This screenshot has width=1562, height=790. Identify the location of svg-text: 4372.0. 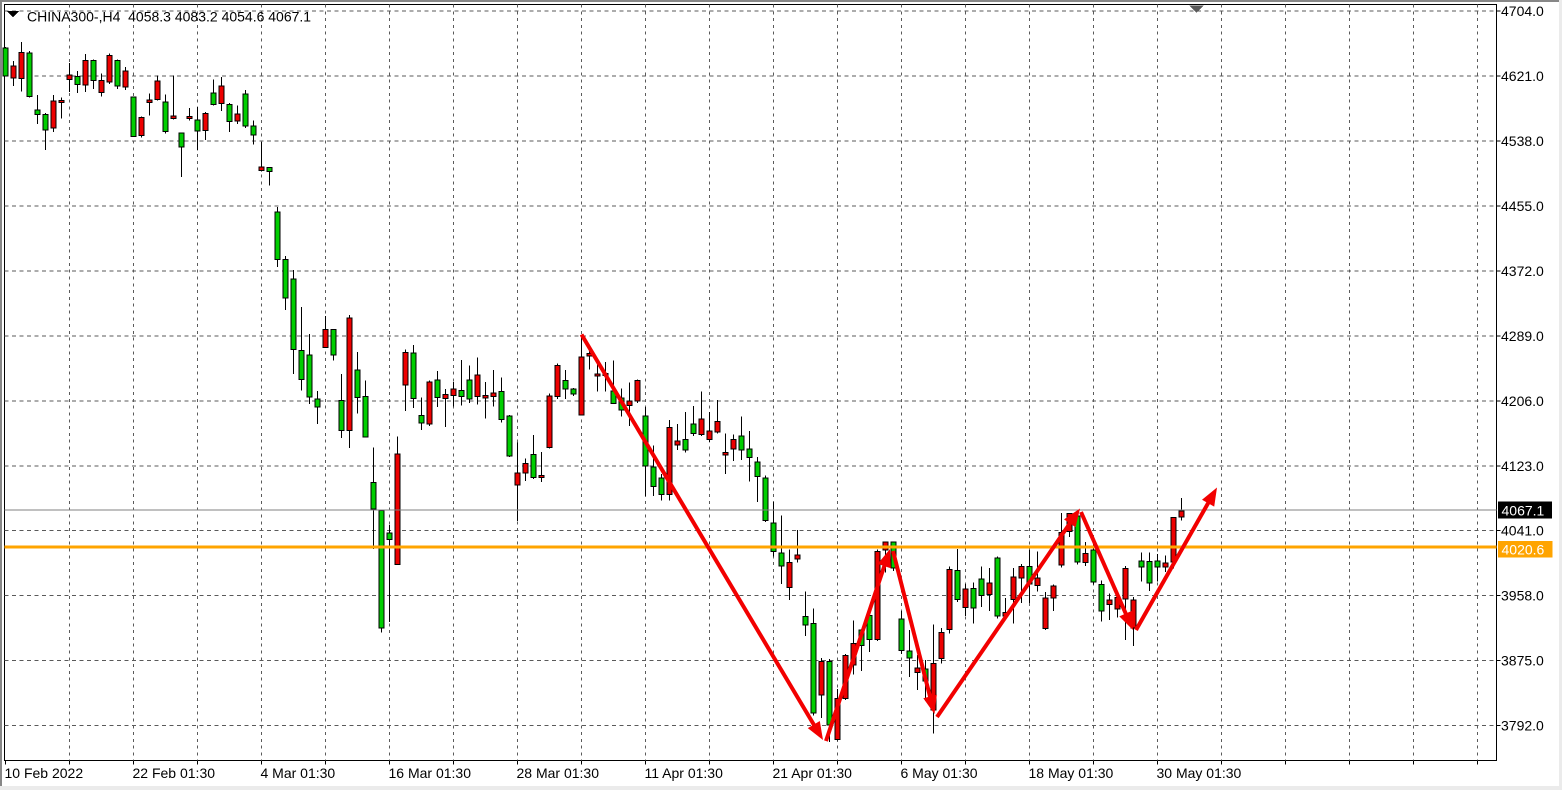
(1522, 271).